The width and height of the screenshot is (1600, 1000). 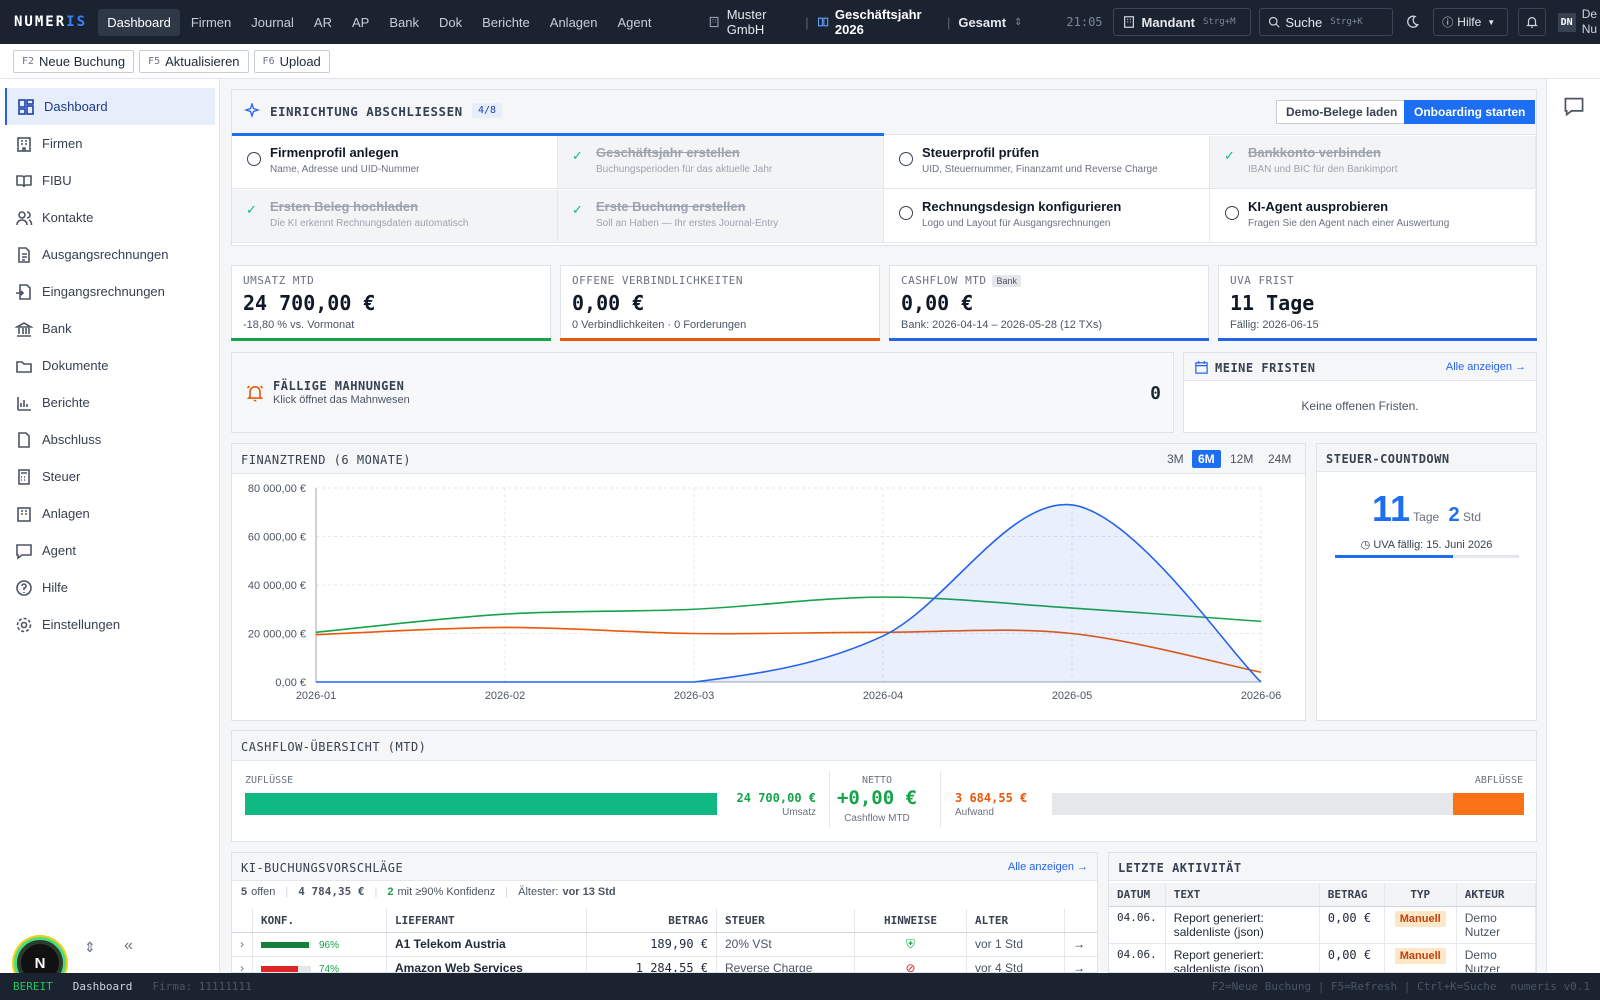 I want to click on countdown-progress-track, so click(x=1427, y=556).